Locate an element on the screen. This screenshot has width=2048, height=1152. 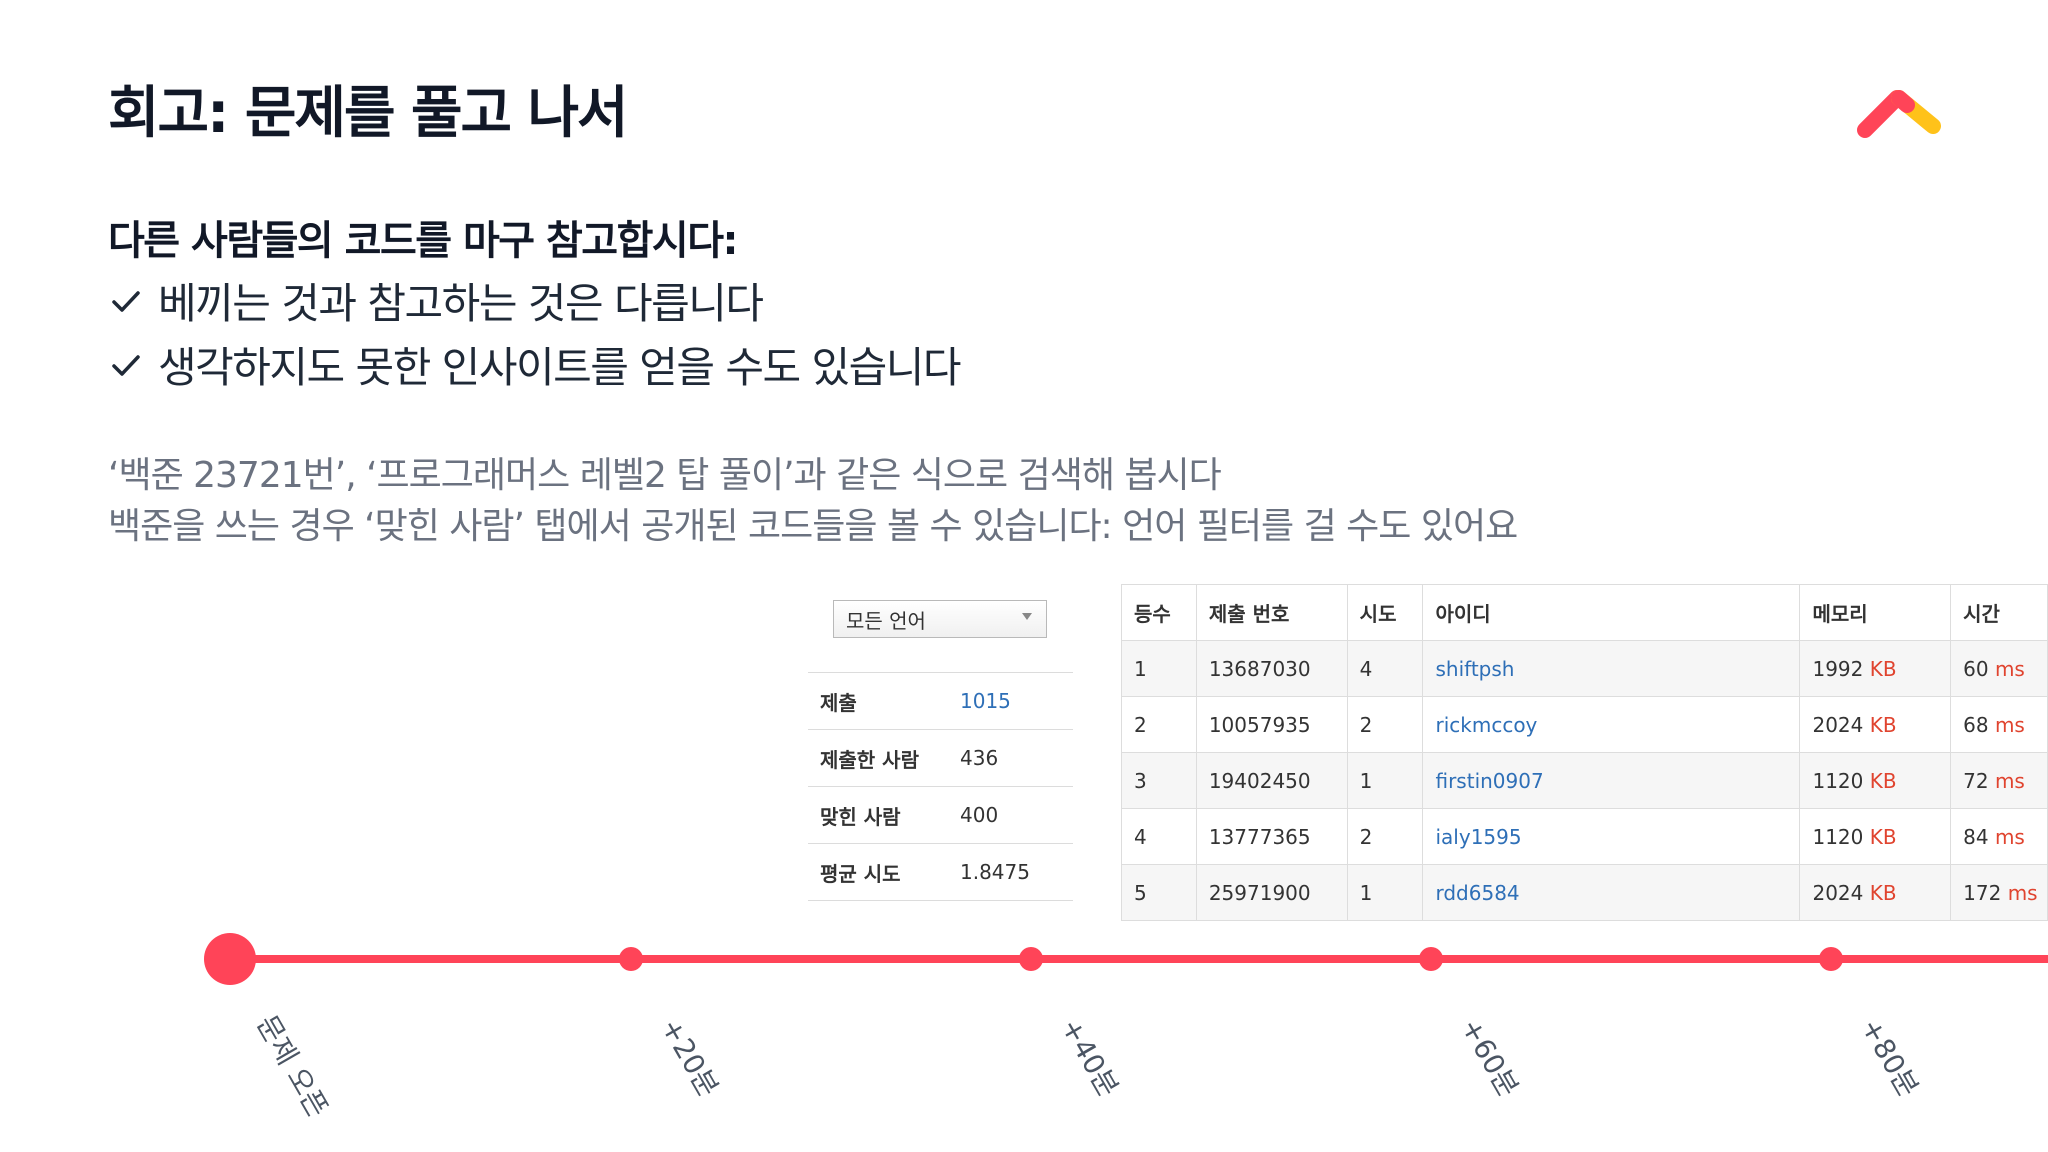
column-header-memory: 메모리 is located at coordinates (1875, 612).